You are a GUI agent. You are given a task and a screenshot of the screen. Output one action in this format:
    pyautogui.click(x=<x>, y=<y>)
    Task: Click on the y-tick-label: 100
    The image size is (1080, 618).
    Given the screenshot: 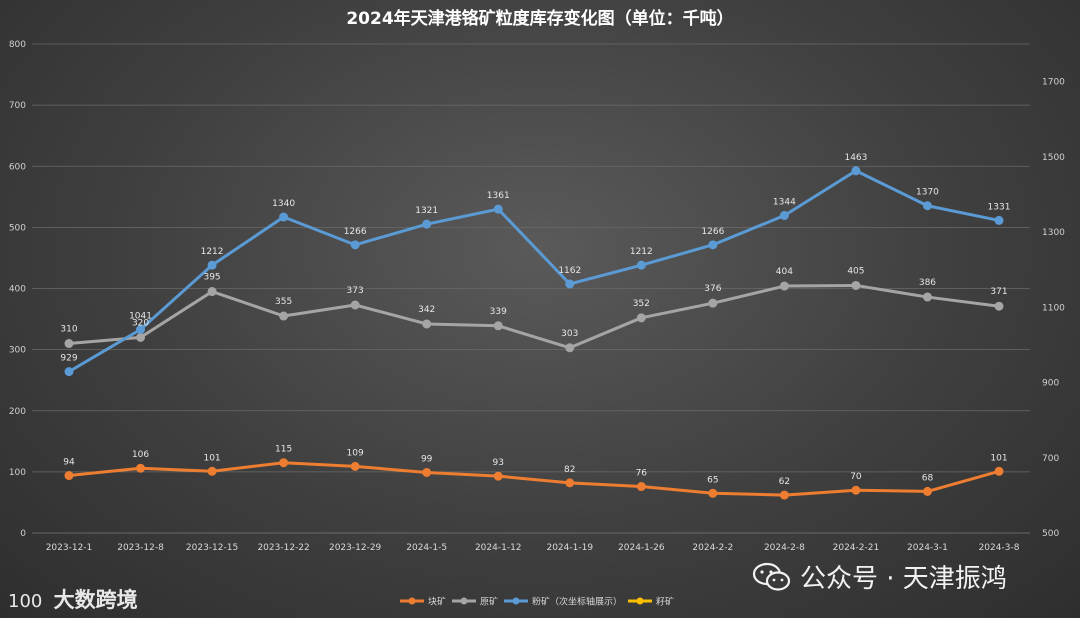 What is the action you would take?
    pyautogui.click(x=17, y=473)
    